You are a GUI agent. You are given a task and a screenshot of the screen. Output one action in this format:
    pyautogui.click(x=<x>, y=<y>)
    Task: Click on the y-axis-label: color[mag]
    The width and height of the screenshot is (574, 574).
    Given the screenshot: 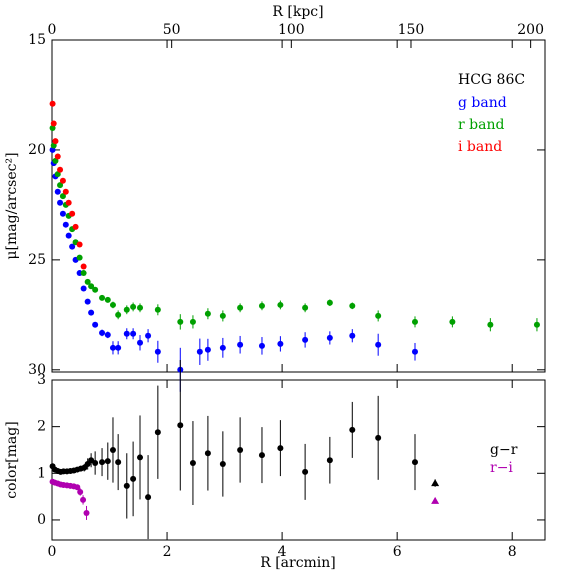 What is the action you would take?
    pyautogui.click(x=12, y=459)
    